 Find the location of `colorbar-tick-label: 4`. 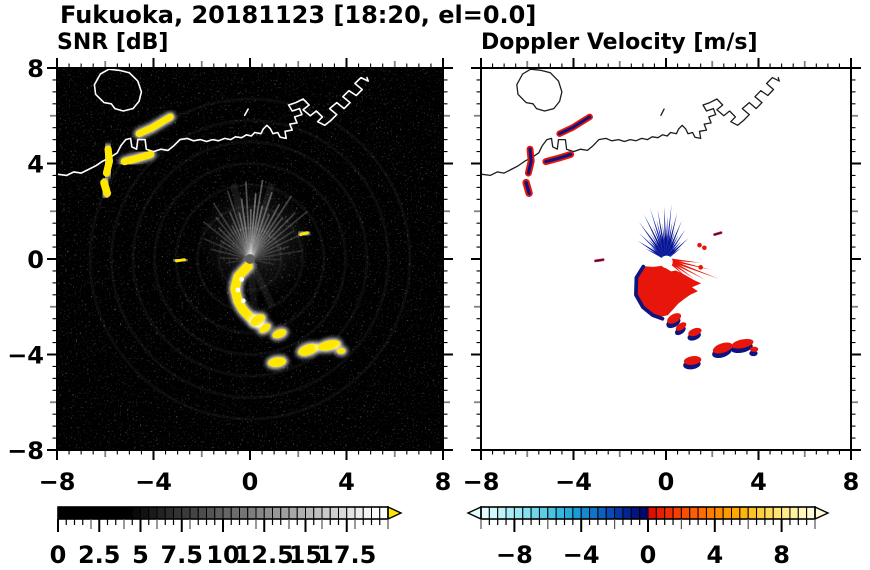

colorbar-tick-label: 4 is located at coordinates (714, 555).